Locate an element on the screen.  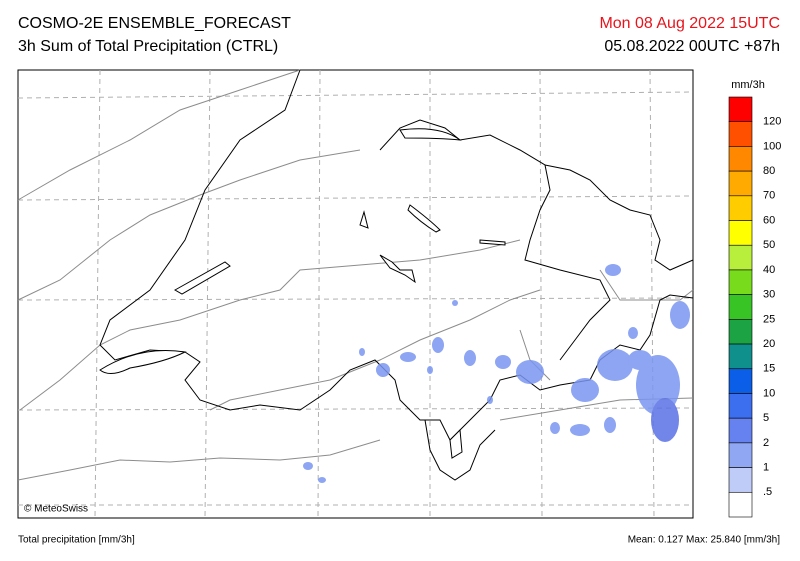
subtitle: 3h Sum of Total Precipitation (CTRL) is located at coordinates (148, 46).